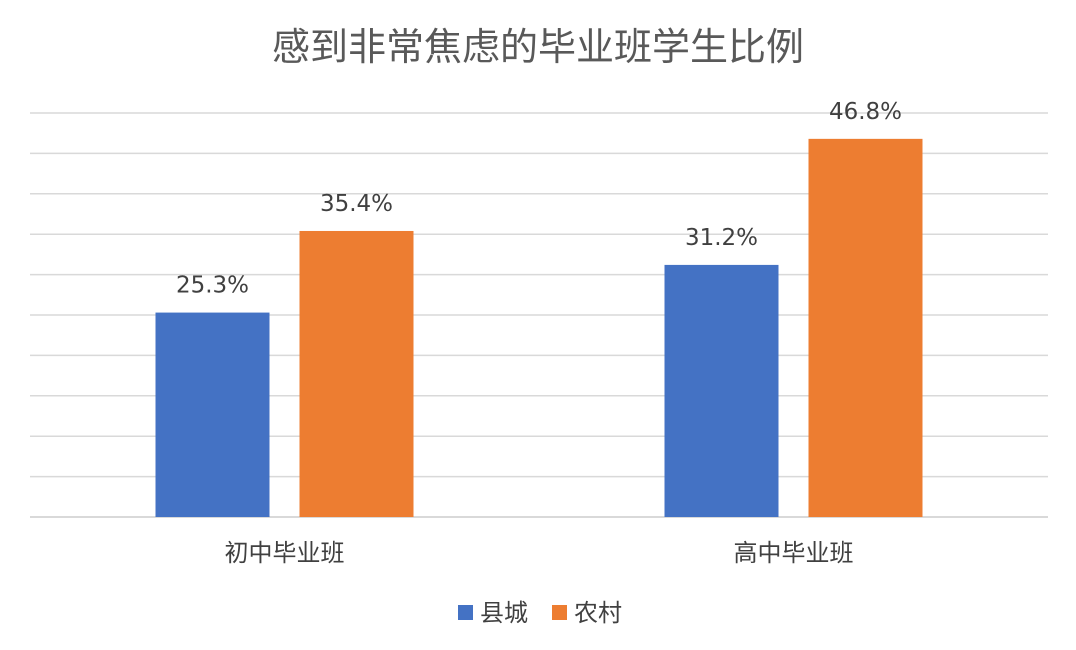 This screenshot has height=650, width=1076. I want to click on data-label: 46.8%, so click(865, 112).